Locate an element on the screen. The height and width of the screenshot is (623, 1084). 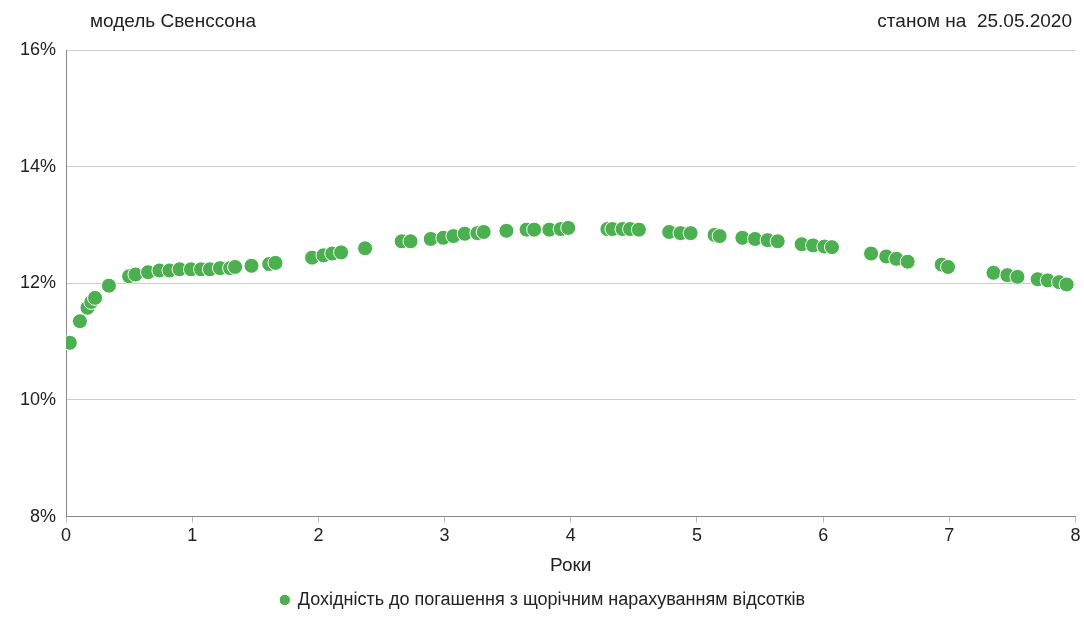
x-tick-label: 2 is located at coordinates (318, 535).